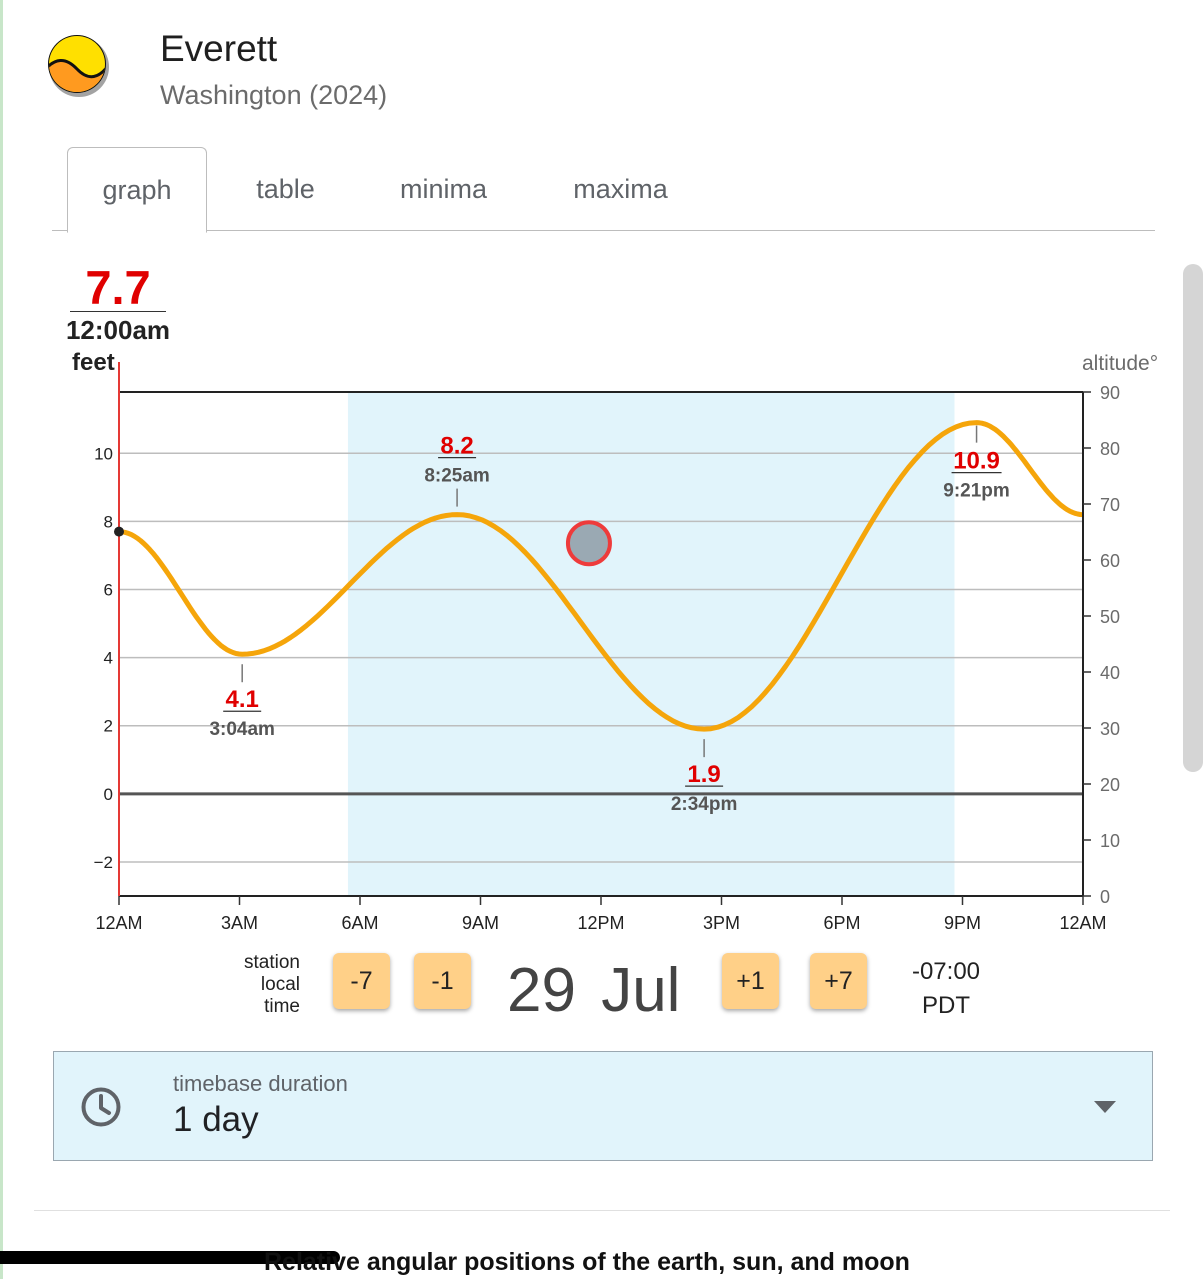 Image resolution: width=1203 pixels, height=1279 pixels. I want to click on progress-bar, so click(170, 1257).